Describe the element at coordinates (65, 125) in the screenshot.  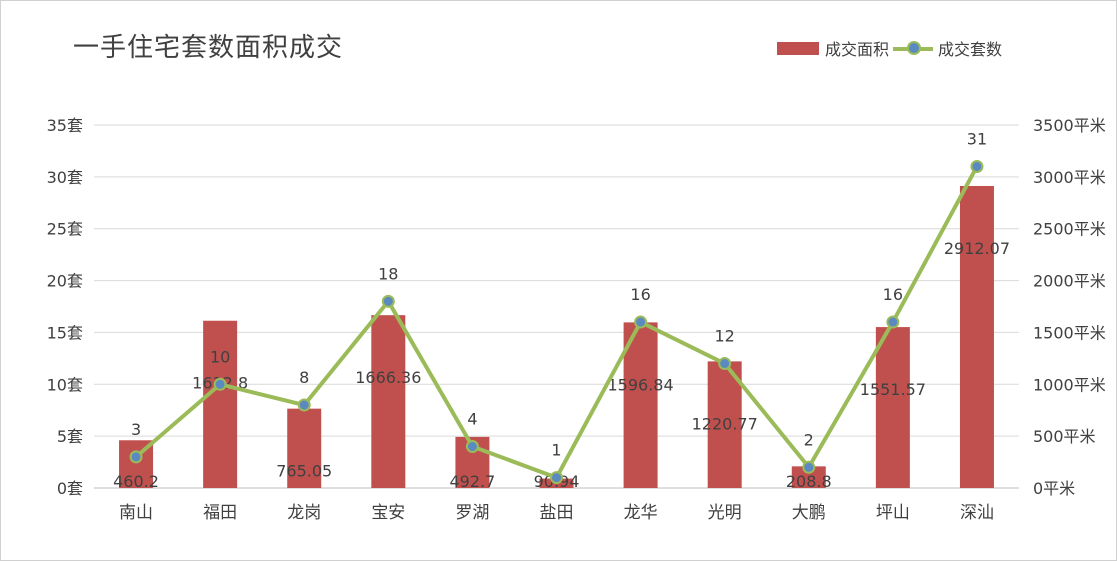
I see `y-left-tick-label: 35套` at that location.